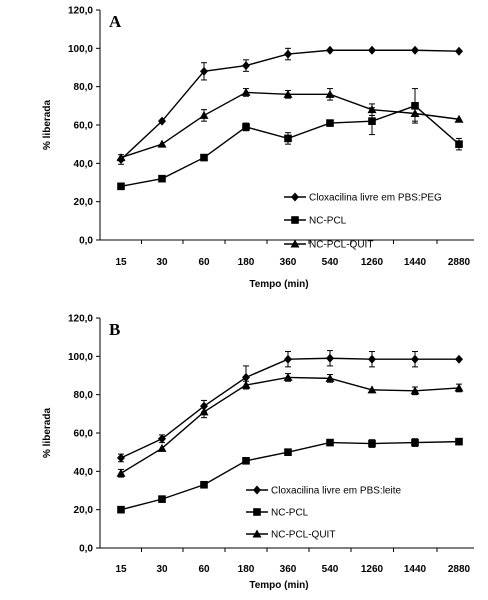  I want to click on y-tick-label: 80,0, so click(84, 395).